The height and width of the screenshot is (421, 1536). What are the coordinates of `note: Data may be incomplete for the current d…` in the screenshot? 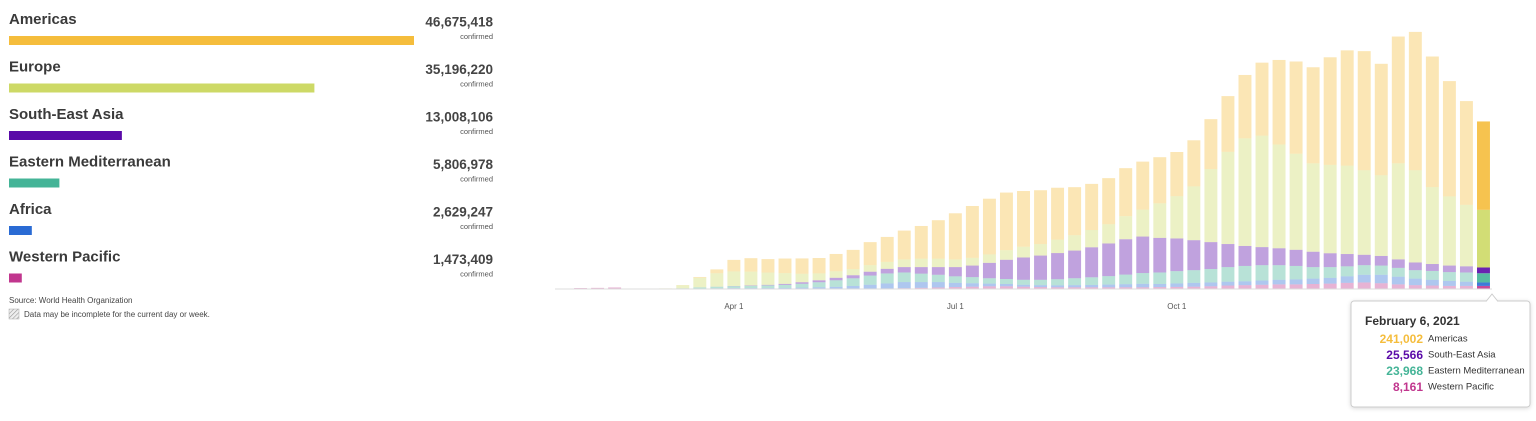 It's located at (117, 314).